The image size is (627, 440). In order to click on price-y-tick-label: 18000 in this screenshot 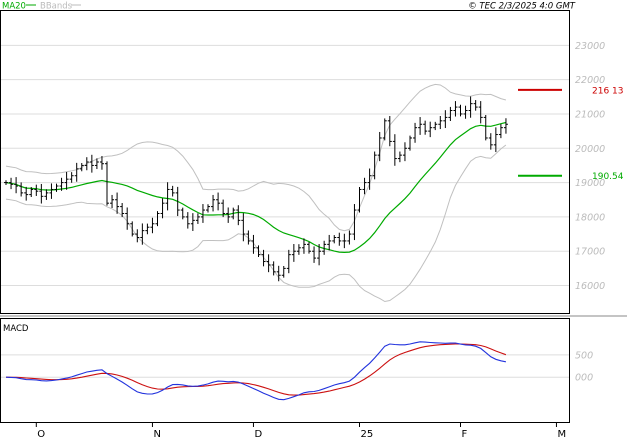, I will do `click(590, 217)`.